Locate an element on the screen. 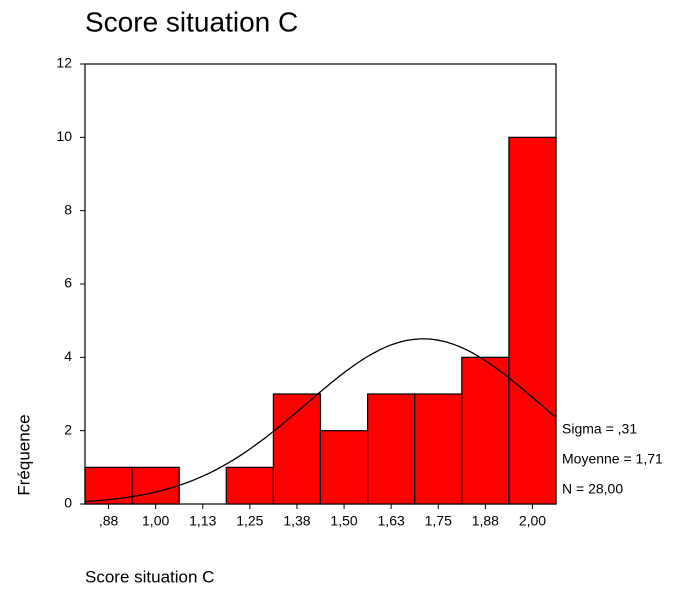 The height and width of the screenshot is (589, 689). x-tick-label: 1,75 is located at coordinates (438, 521).